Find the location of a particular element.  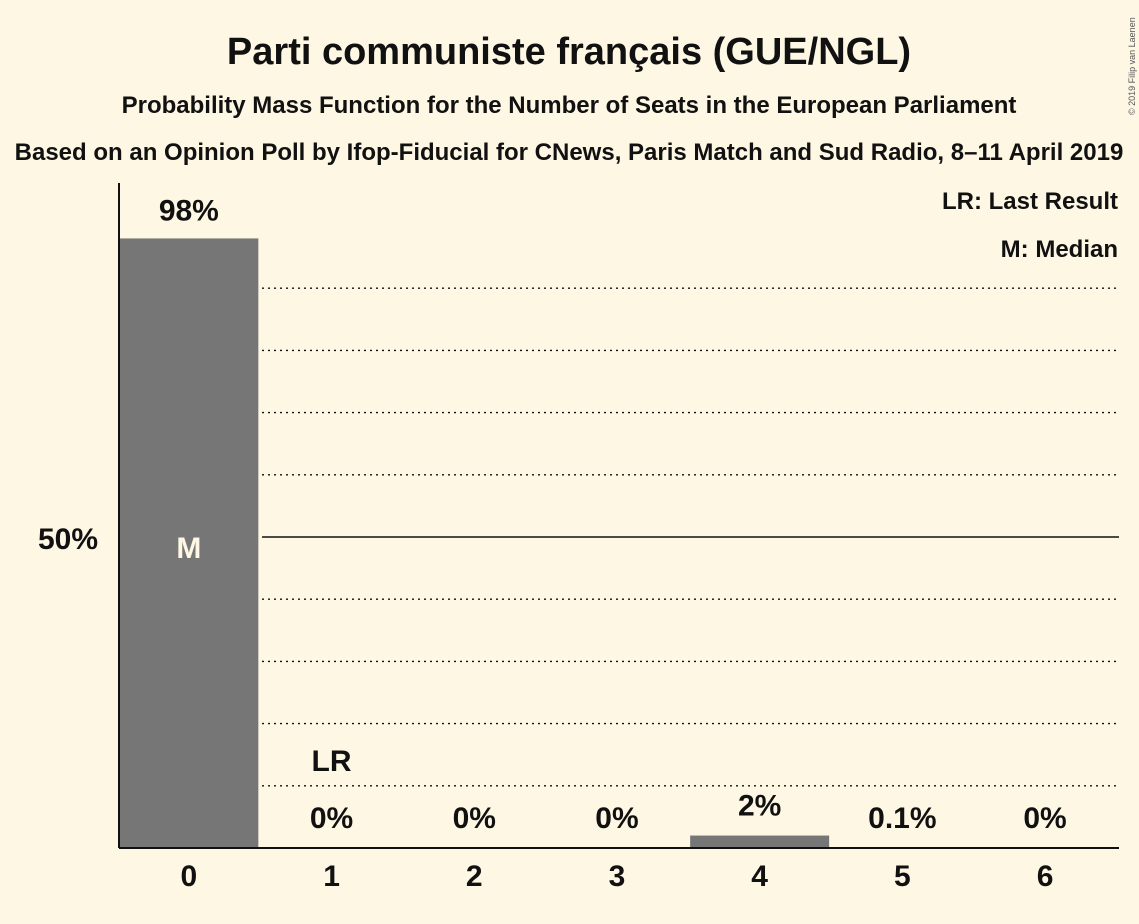

legend-median: M: Median is located at coordinates (1059, 249).